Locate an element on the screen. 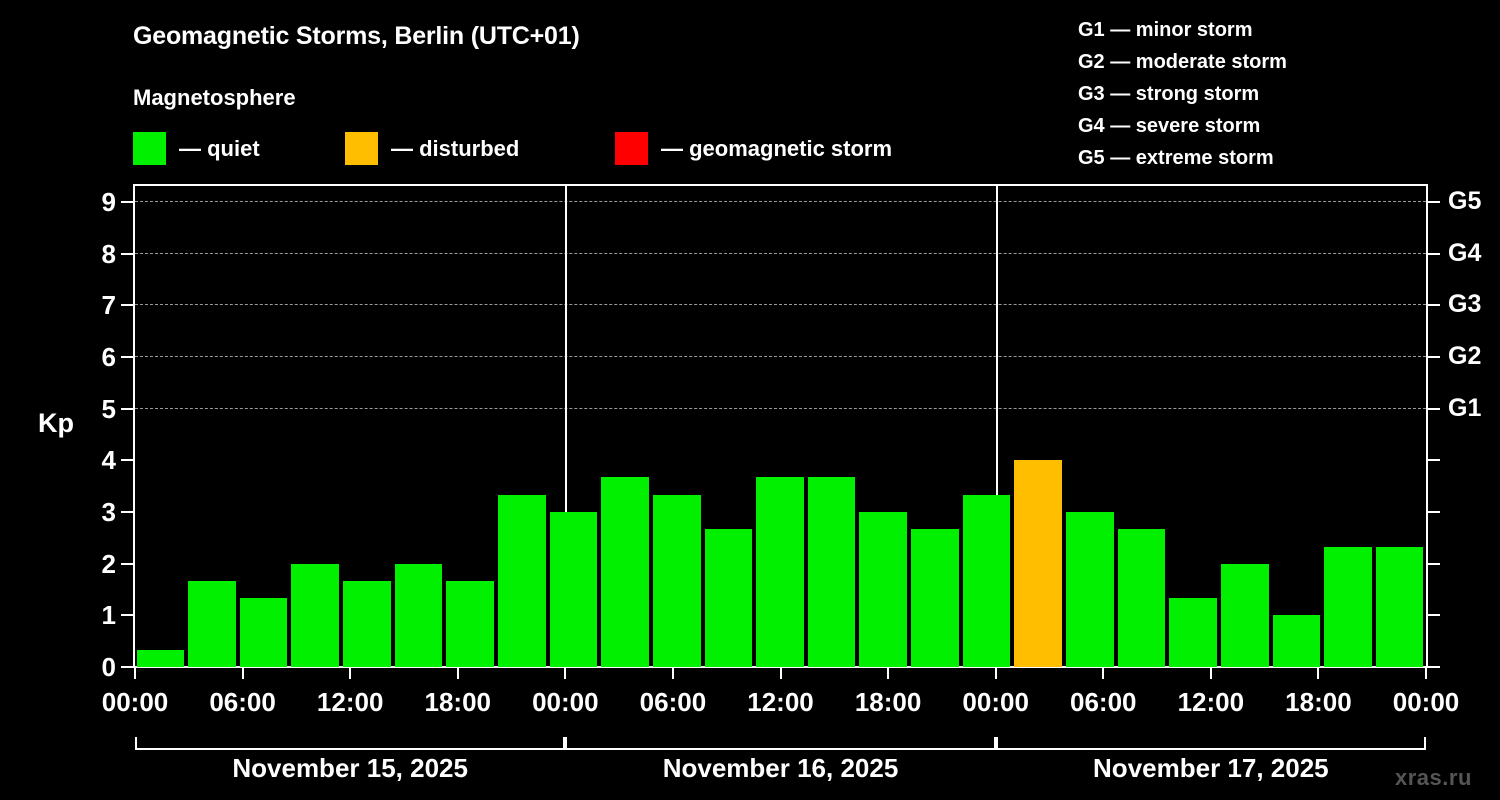  y-axis-title: Kp is located at coordinates (56, 423).